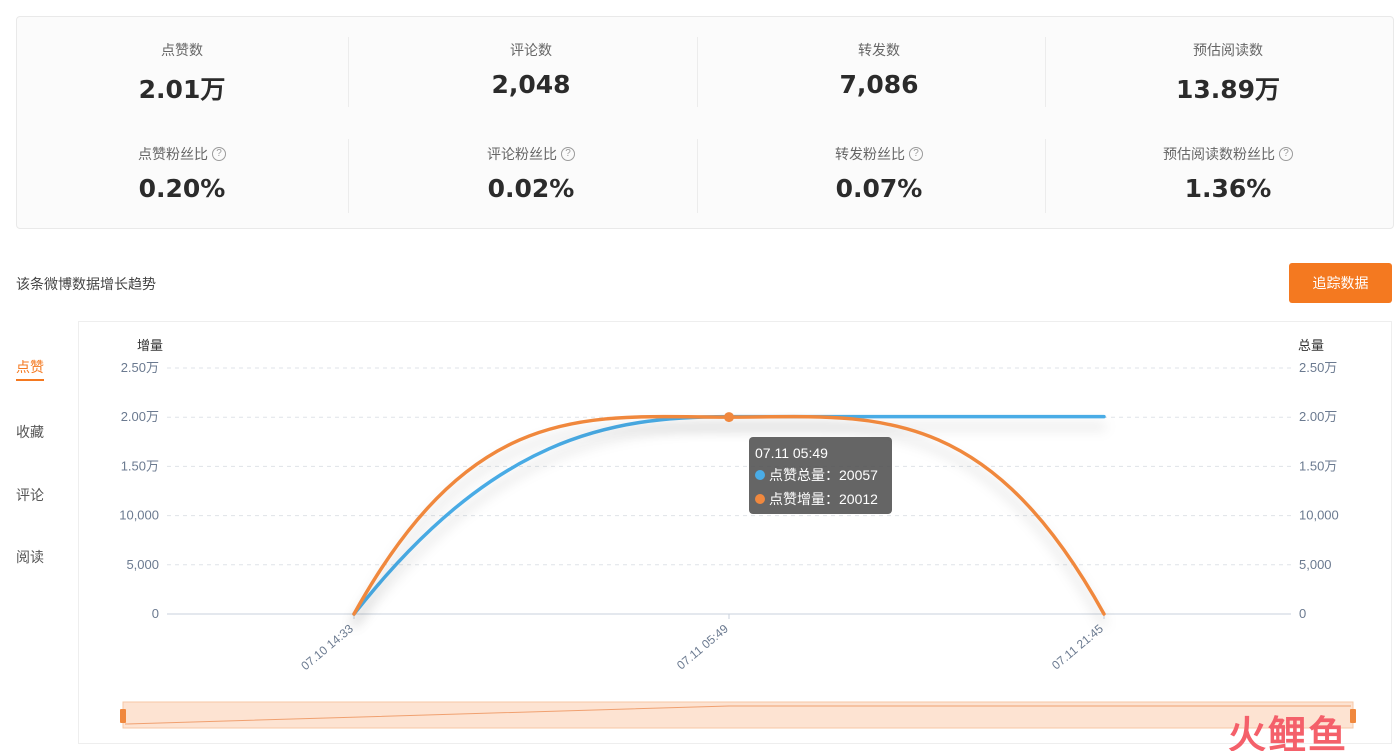 The height and width of the screenshot is (751, 1398). Describe the element at coordinates (30, 495) in the screenshot. I see `tab-comments: 评论` at that location.